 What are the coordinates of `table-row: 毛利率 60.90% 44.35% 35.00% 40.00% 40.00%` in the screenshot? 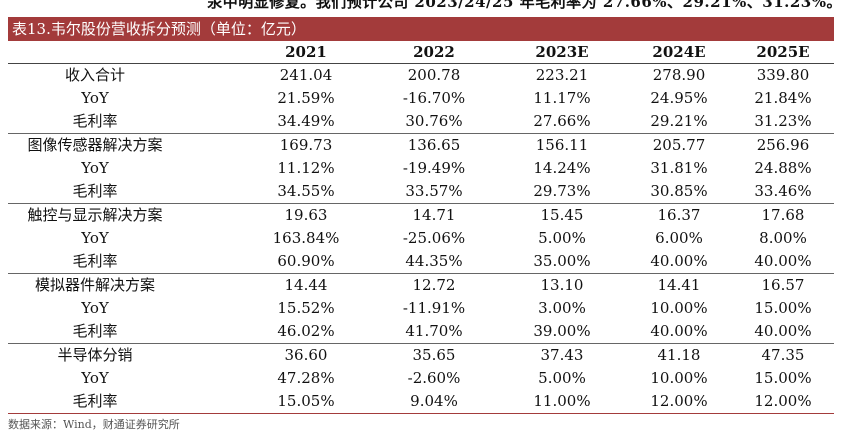 It's located at (421, 262).